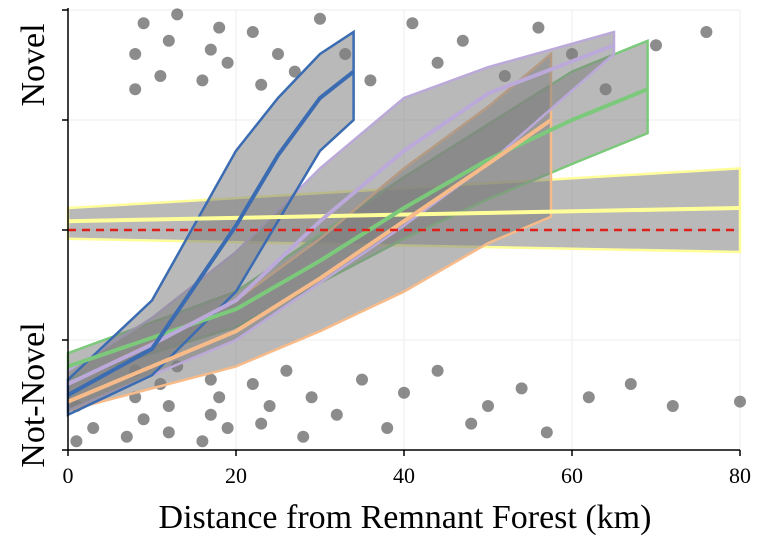  What do you see at coordinates (33, 394) in the screenshot?
I see `y-category-label: Not-Novel` at bounding box center [33, 394].